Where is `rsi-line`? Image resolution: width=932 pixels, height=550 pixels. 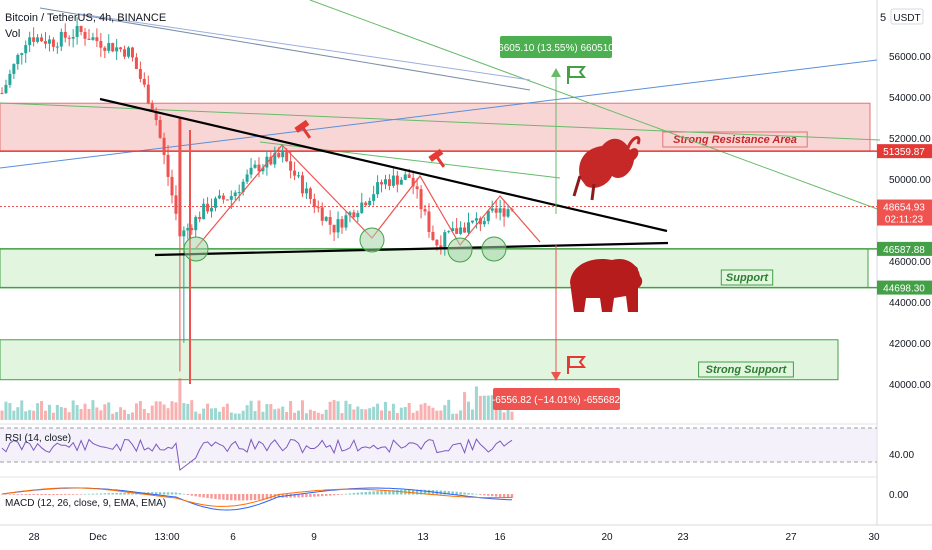
rsi-line is located at coordinates (257, 454).